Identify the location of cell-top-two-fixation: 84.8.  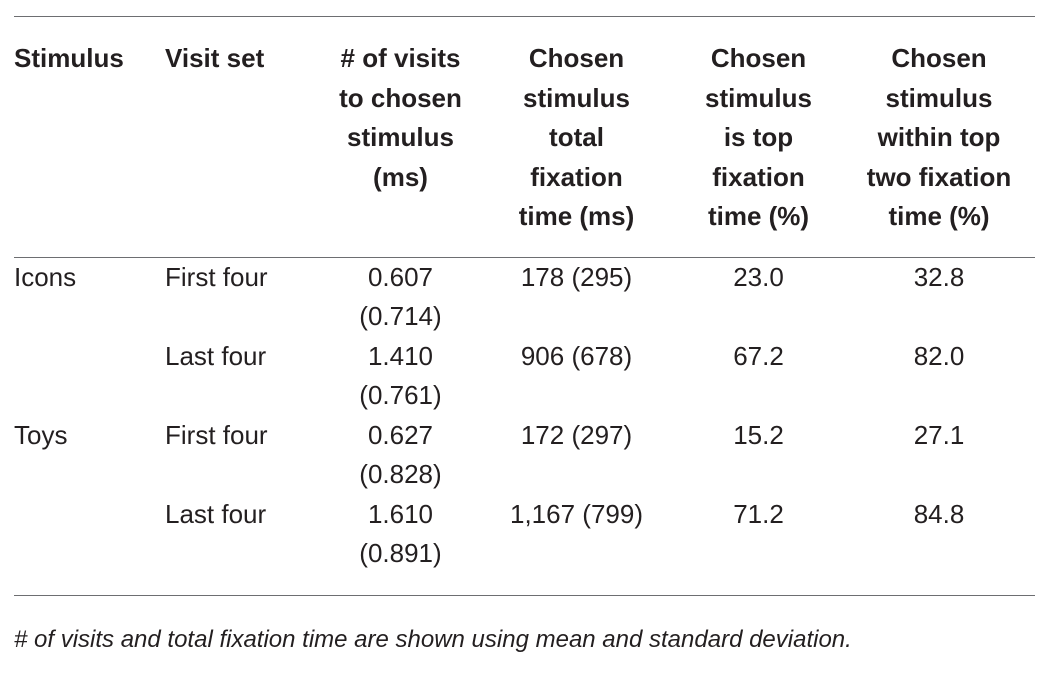
(939, 513).